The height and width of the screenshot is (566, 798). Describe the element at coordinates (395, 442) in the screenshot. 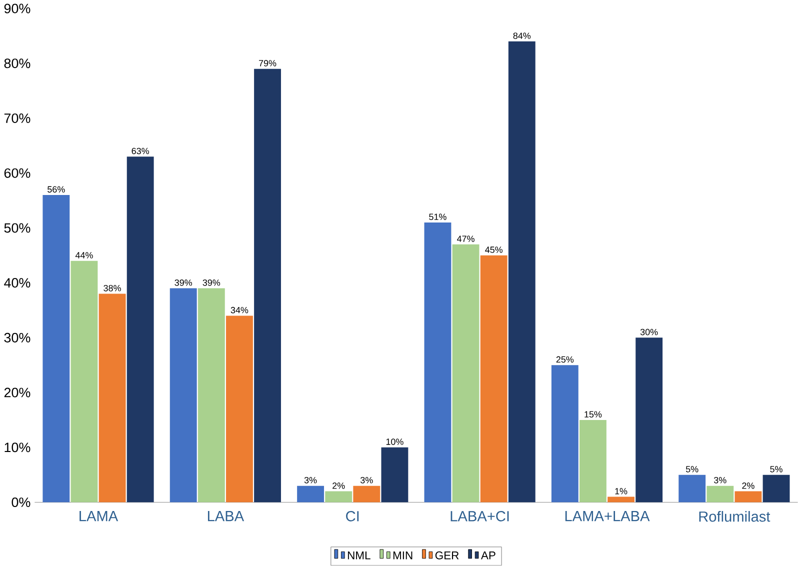

I see `data-label: 10%` at that location.